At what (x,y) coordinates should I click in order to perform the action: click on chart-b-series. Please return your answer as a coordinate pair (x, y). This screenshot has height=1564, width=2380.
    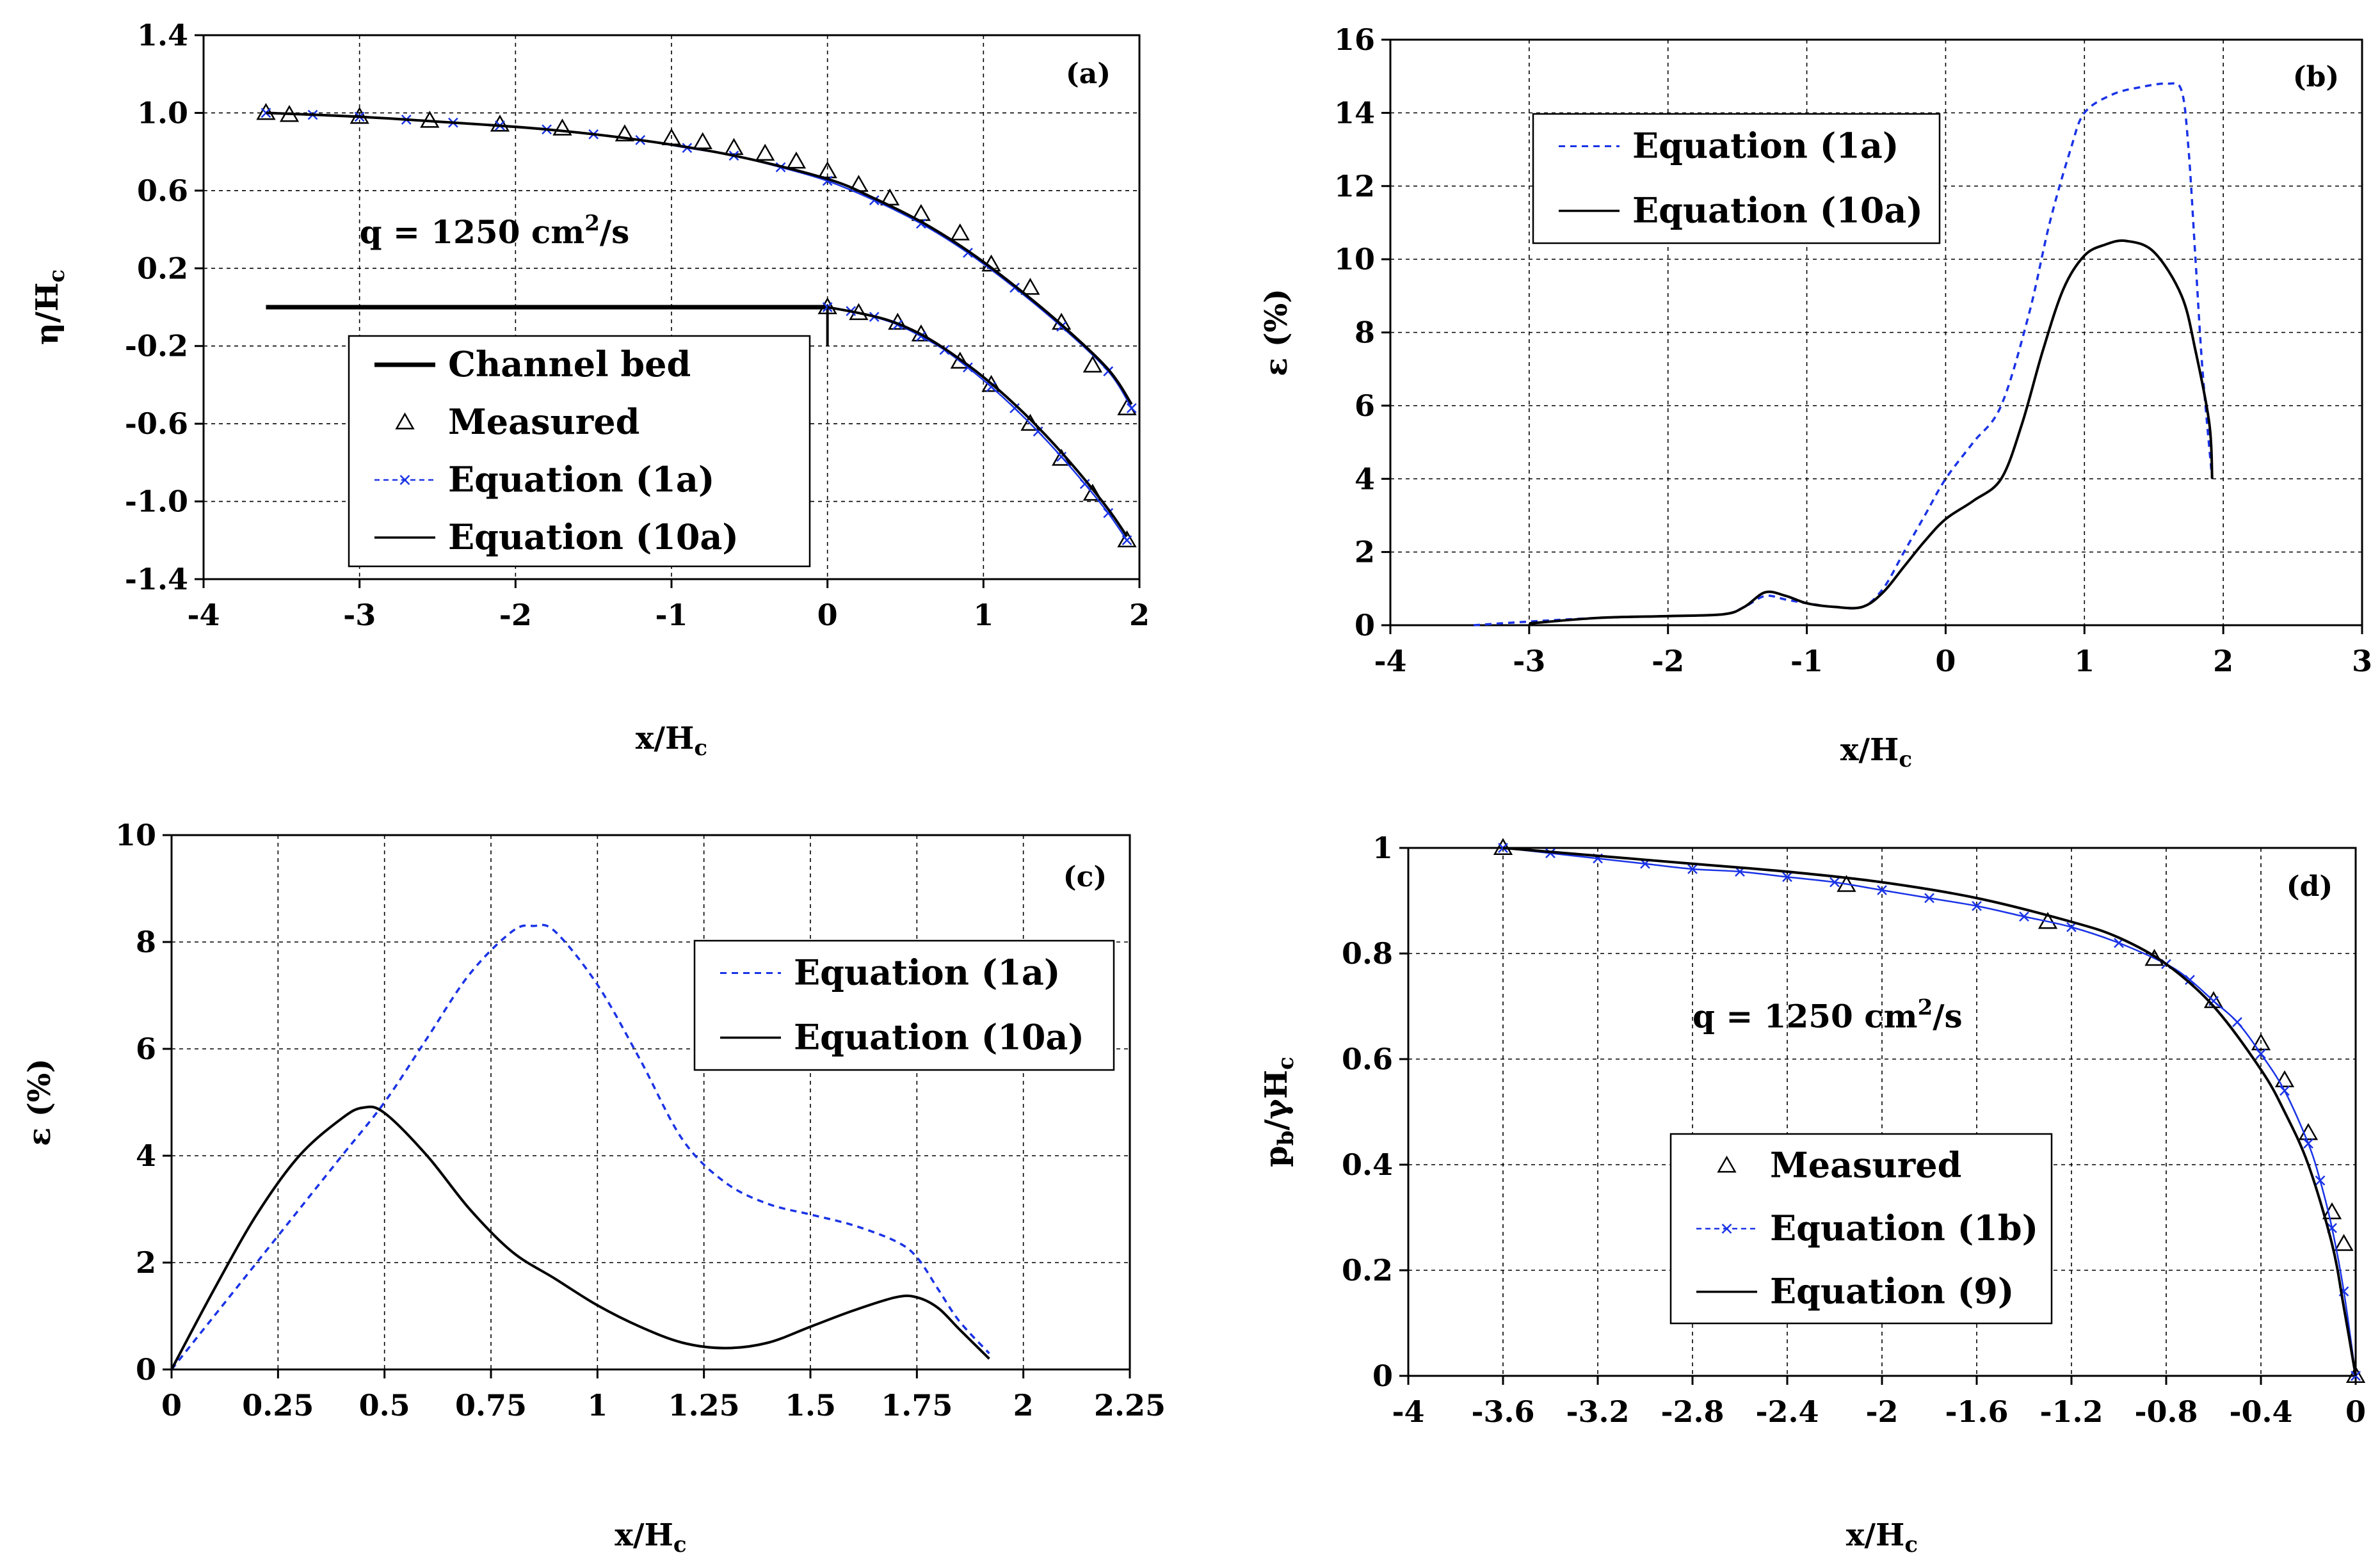
    Looking at the image, I should click on (1843, 354).